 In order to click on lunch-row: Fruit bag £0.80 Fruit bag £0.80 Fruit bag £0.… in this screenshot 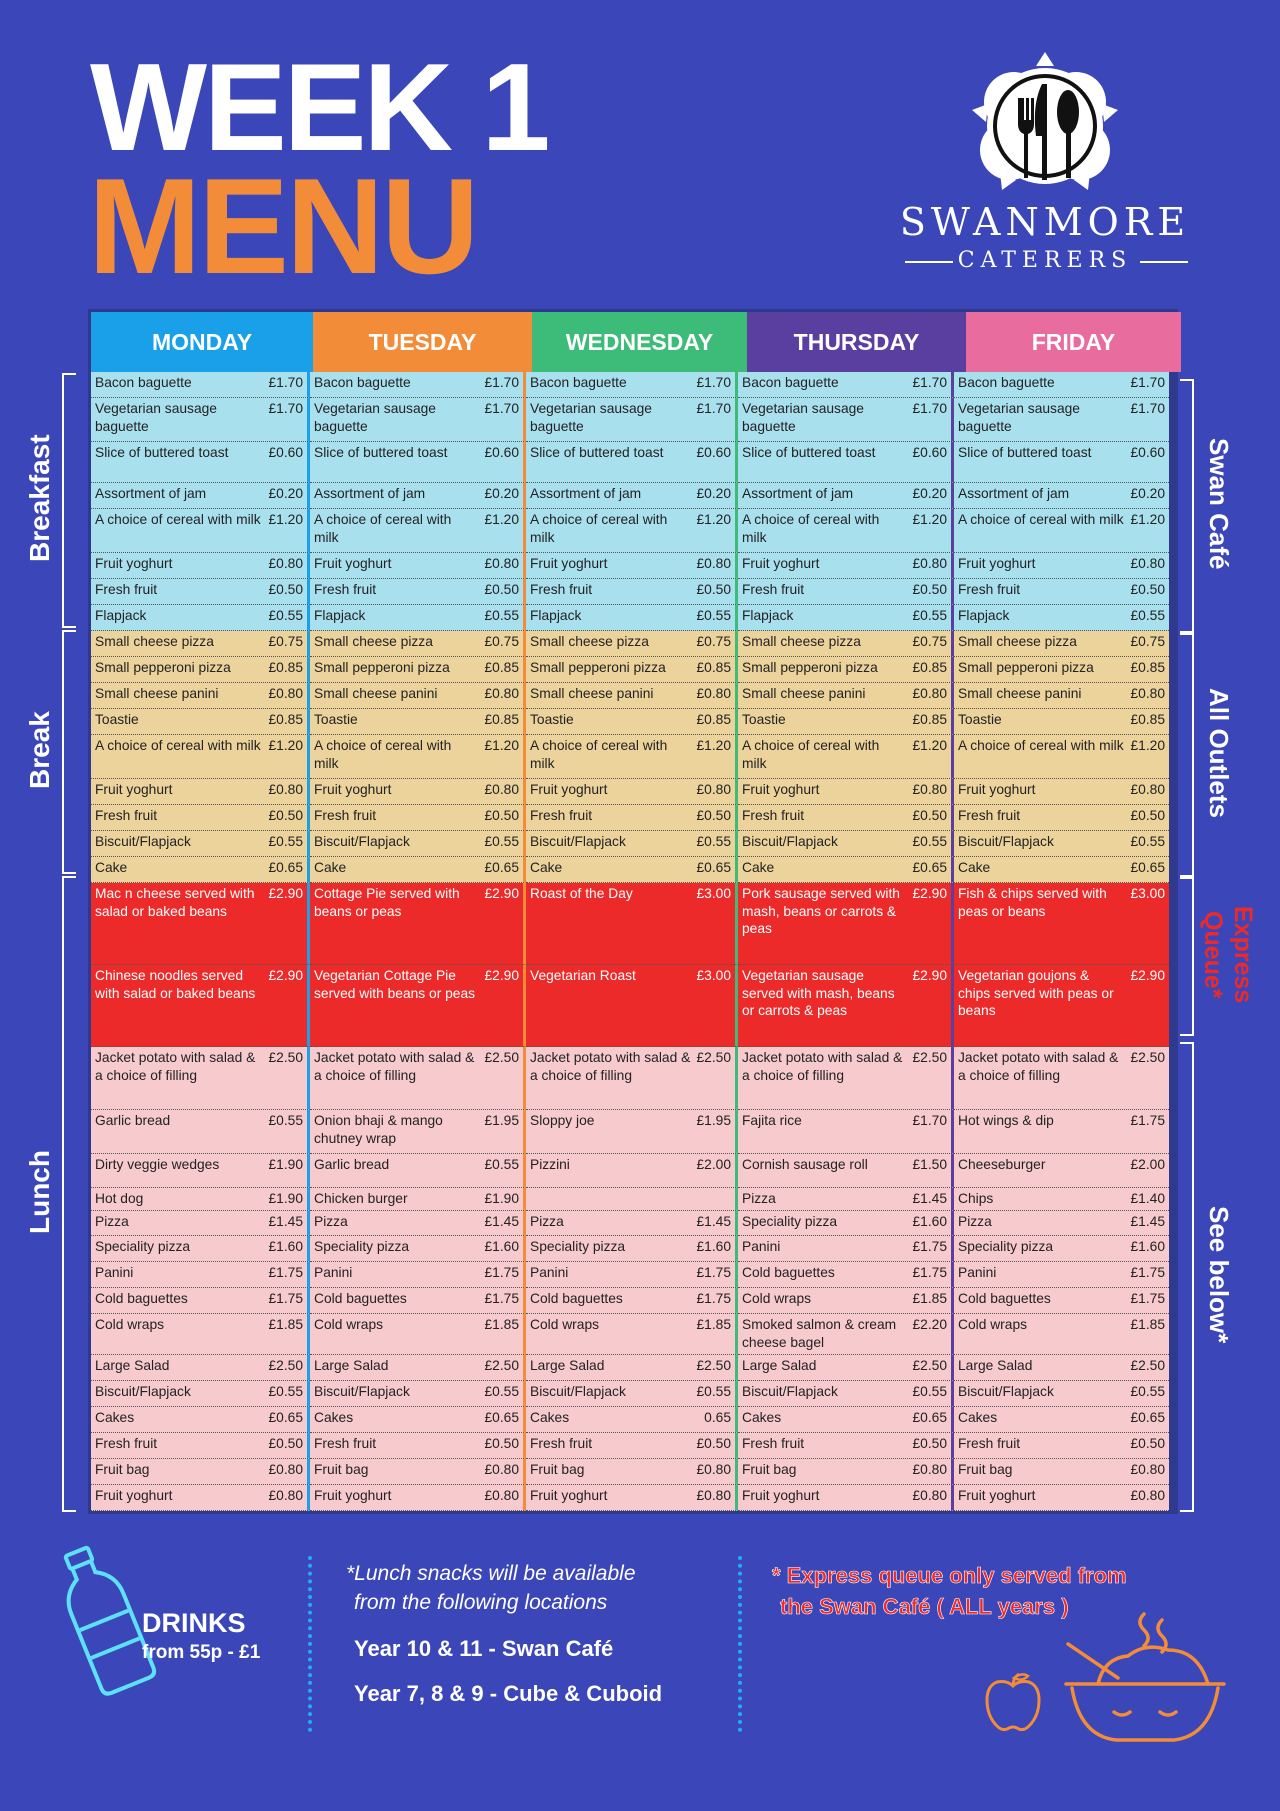, I will do `click(633, 1472)`.